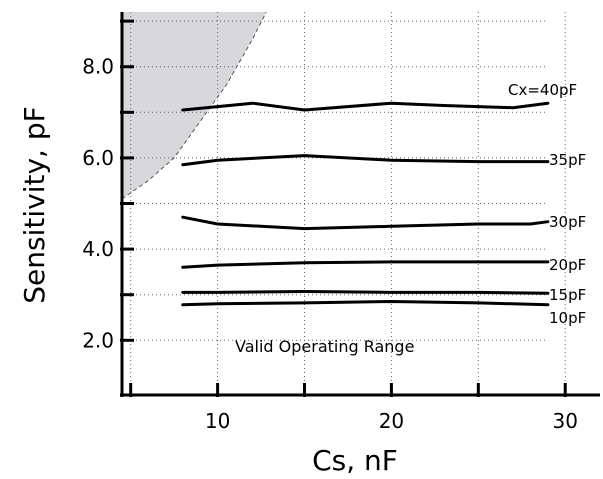  What do you see at coordinates (34, 204) in the screenshot?
I see `y-axis-title: Sensitivity, pF` at bounding box center [34, 204].